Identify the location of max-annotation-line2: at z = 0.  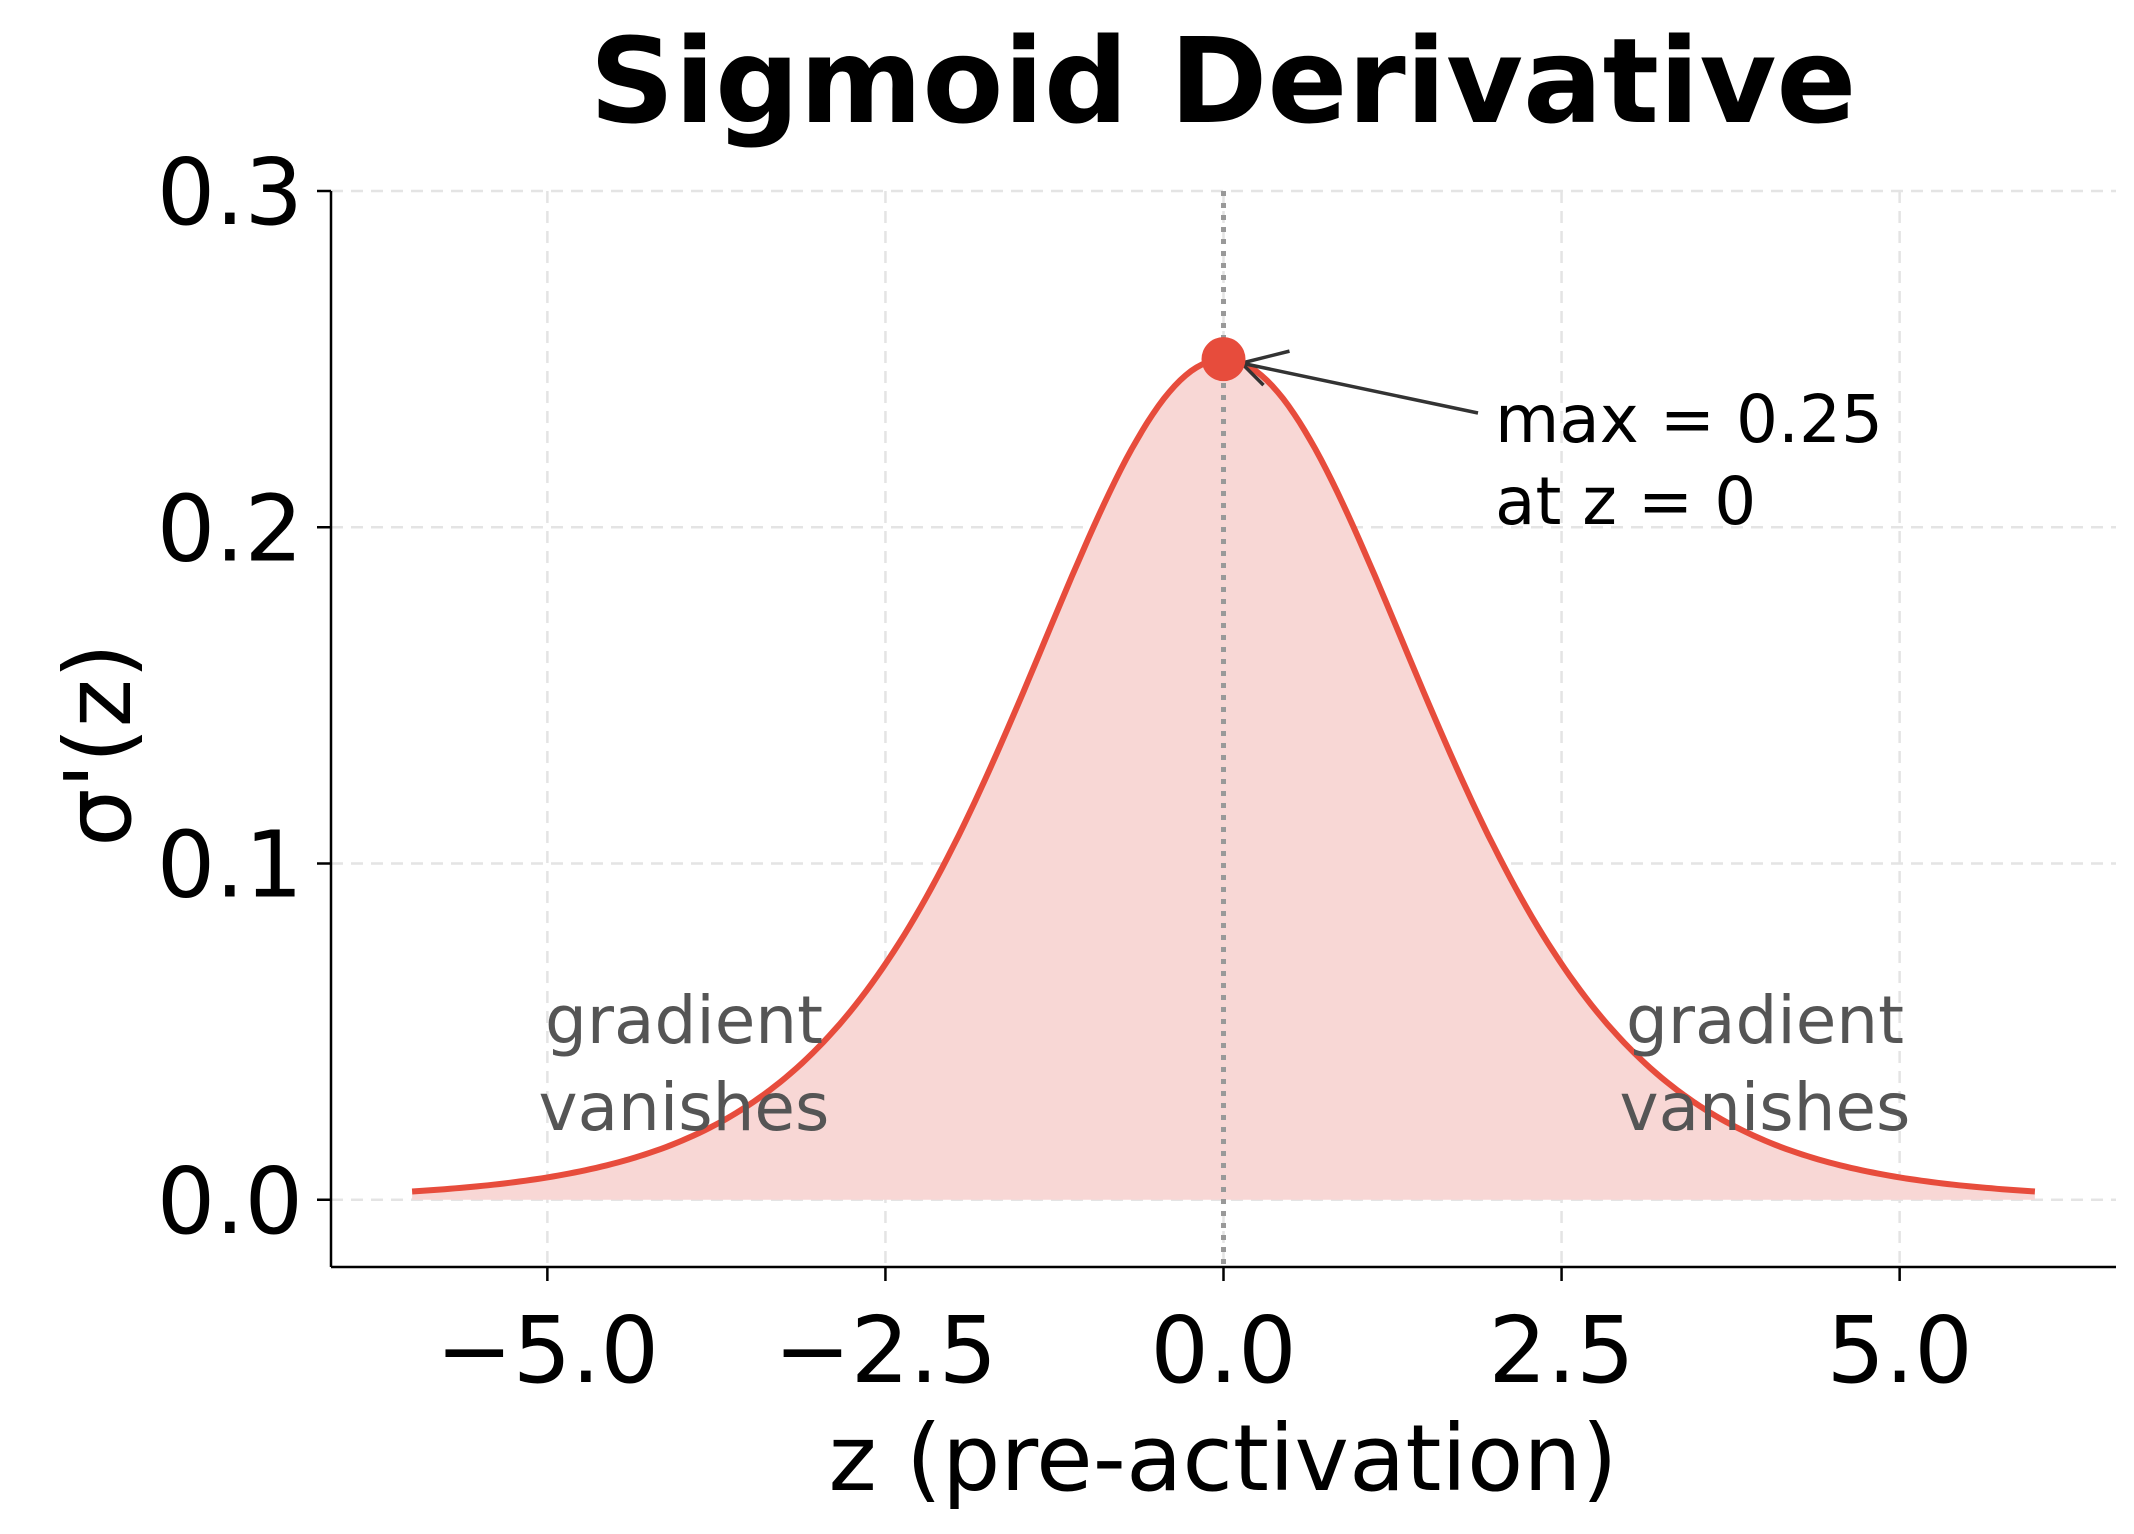
(1625, 501).